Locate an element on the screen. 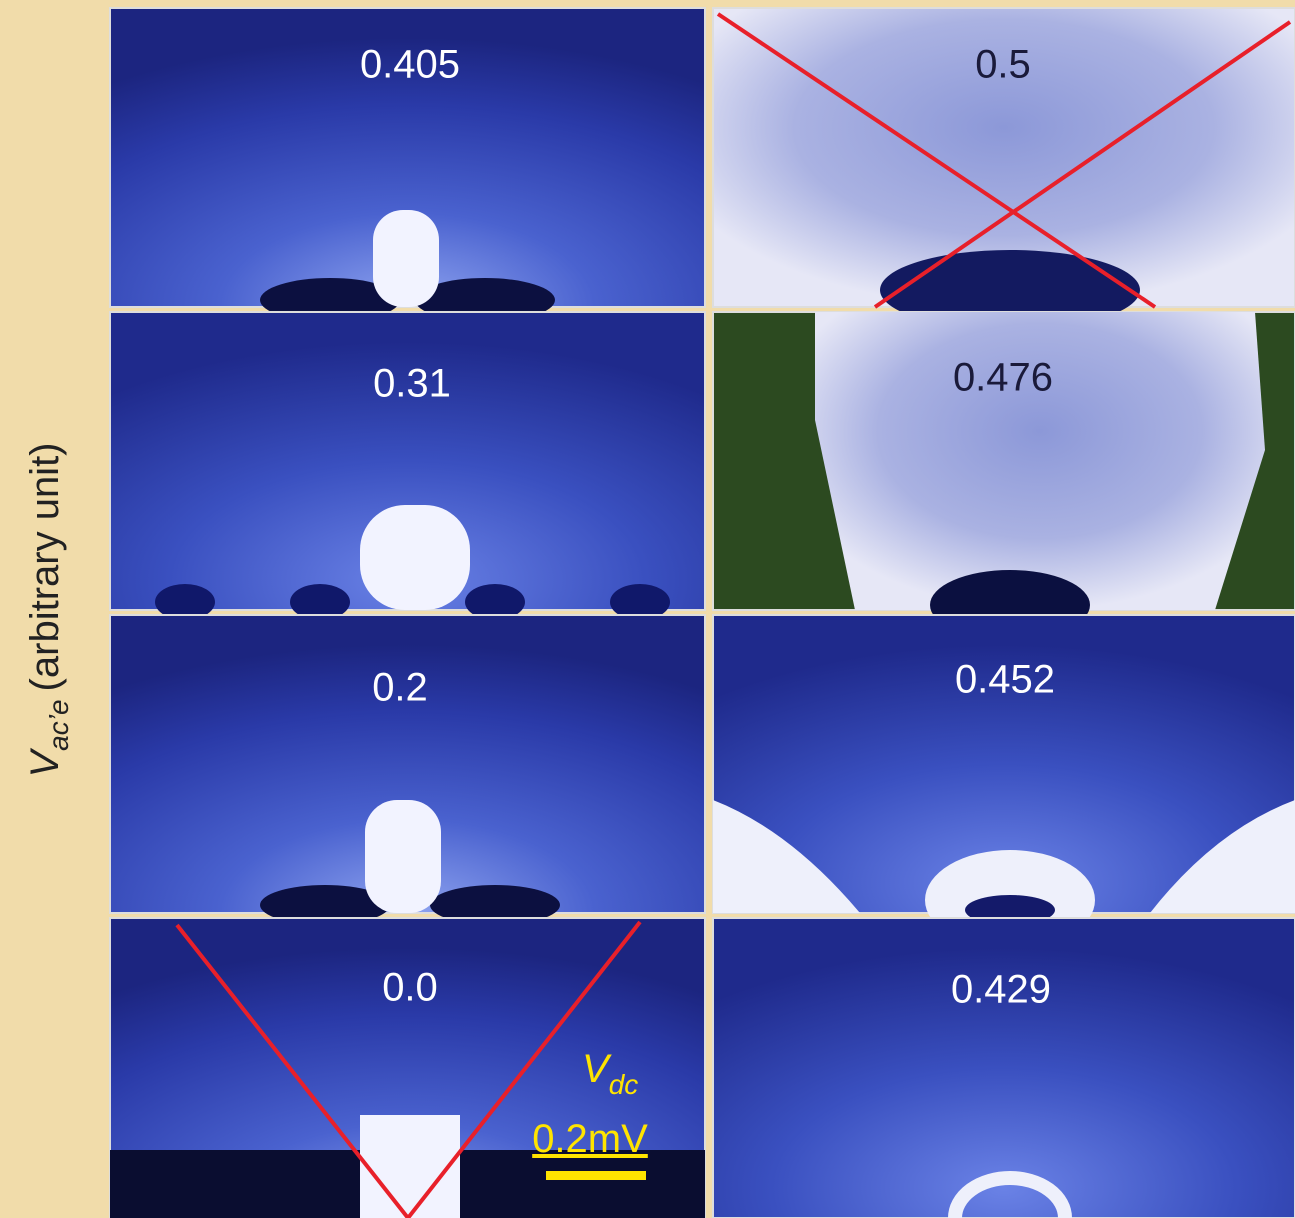 The image size is (1295, 1218). panel: 0.405 is located at coordinates (407, 164).